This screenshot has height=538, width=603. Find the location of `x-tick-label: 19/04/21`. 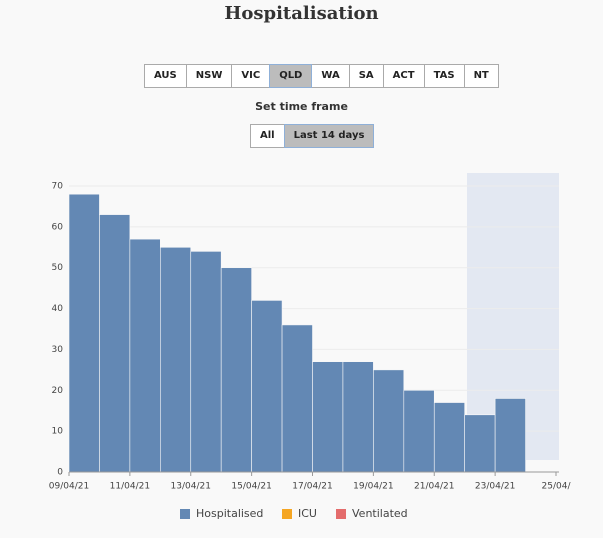

x-tick-label: 19/04/21 is located at coordinates (373, 487).